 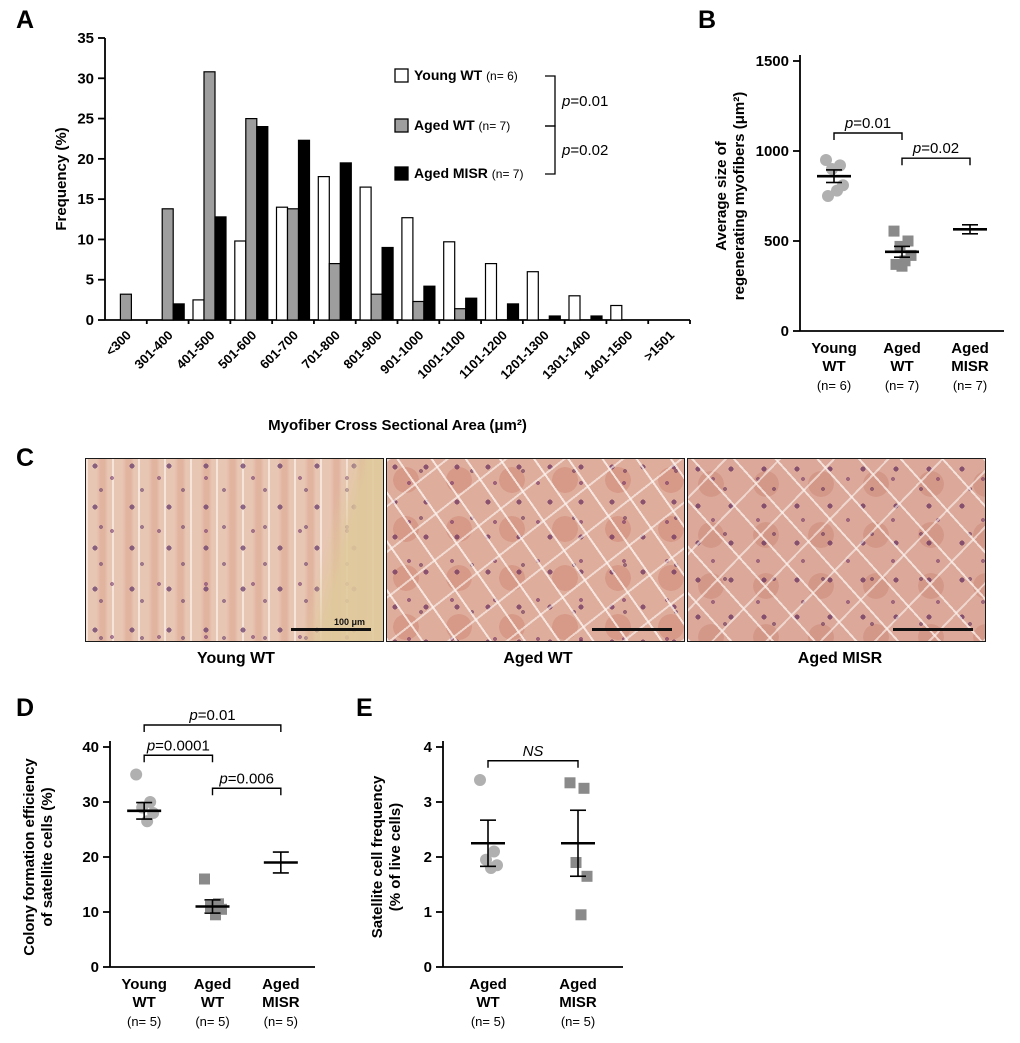 What do you see at coordinates (462, 125) in the screenshot?
I see `svg-text: Aged WT (n= 7)` at bounding box center [462, 125].